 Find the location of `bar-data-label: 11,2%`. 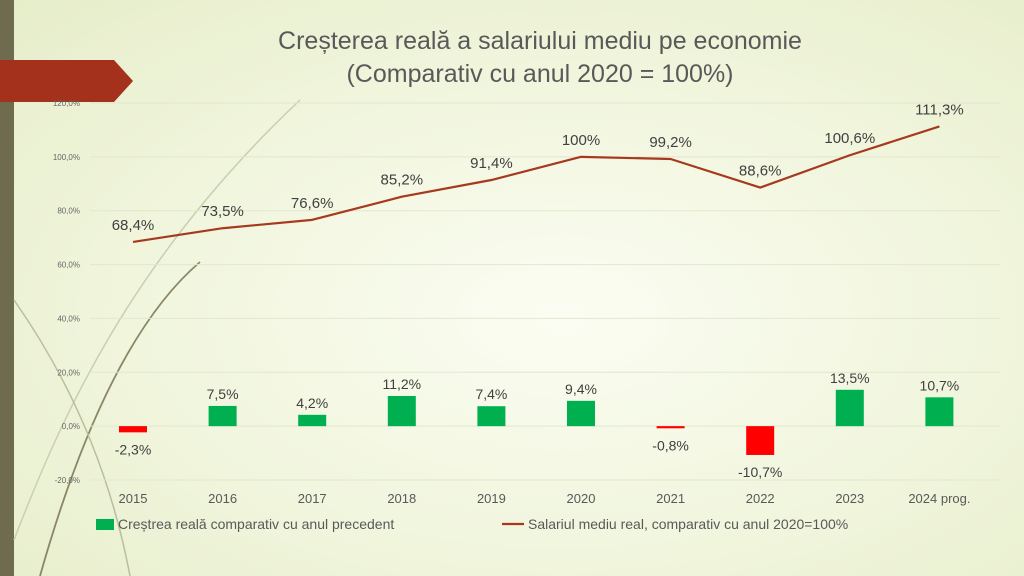

bar-data-label: 11,2% is located at coordinates (401, 384).